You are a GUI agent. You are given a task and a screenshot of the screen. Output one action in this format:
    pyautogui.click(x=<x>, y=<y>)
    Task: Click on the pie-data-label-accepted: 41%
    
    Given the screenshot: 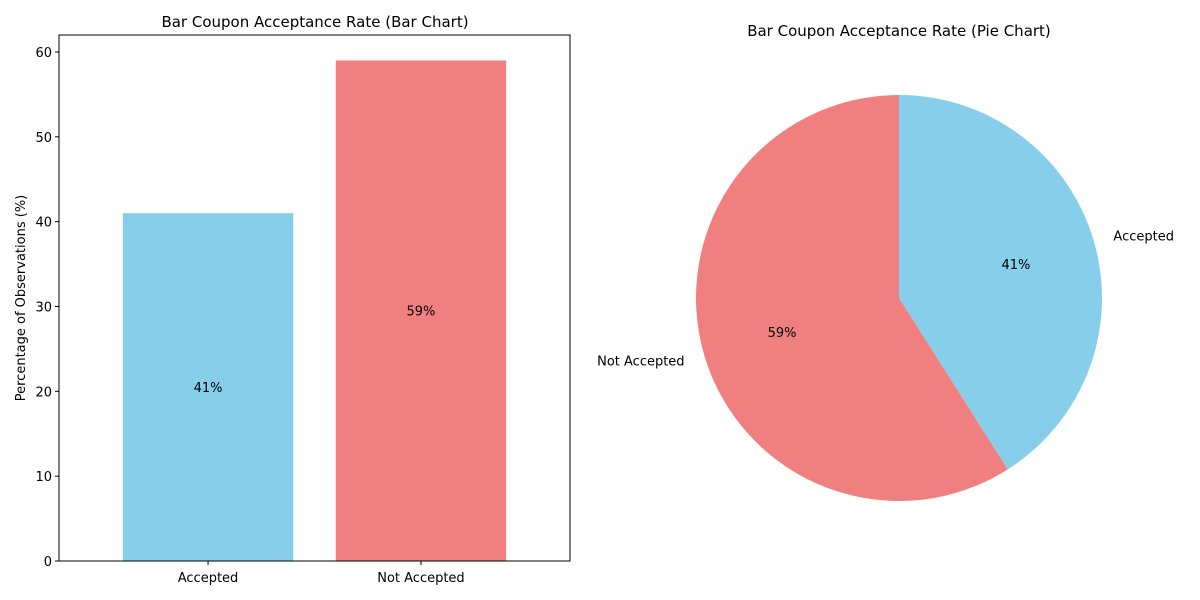 What is the action you would take?
    pyautogui.click(x=1016, y=265)
    